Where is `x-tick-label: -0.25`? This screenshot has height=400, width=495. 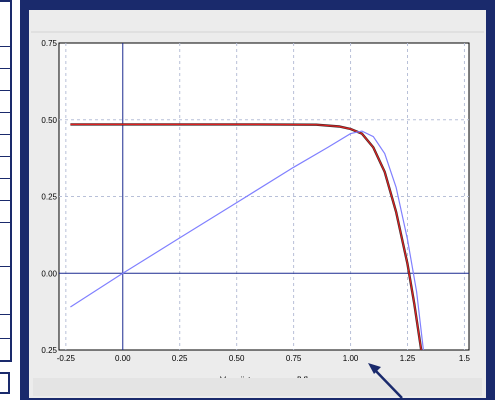
x-tick-label: -0.25 is located at coordinates (66, 358).